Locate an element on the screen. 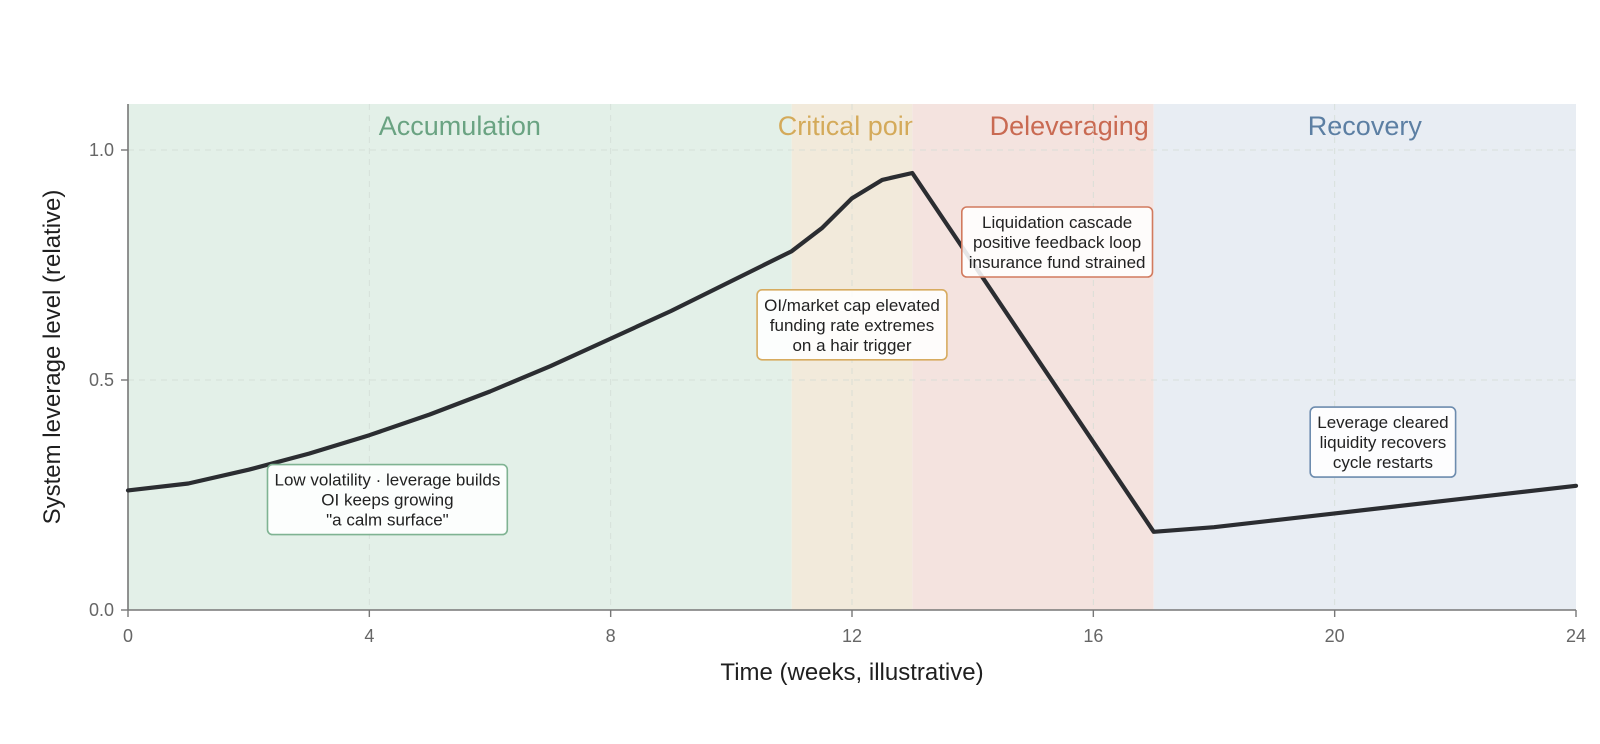 The height and width of the screenshot is (744, 1600). annotation-text-line: insurance fund strained is located at coordinates (1057, 262).